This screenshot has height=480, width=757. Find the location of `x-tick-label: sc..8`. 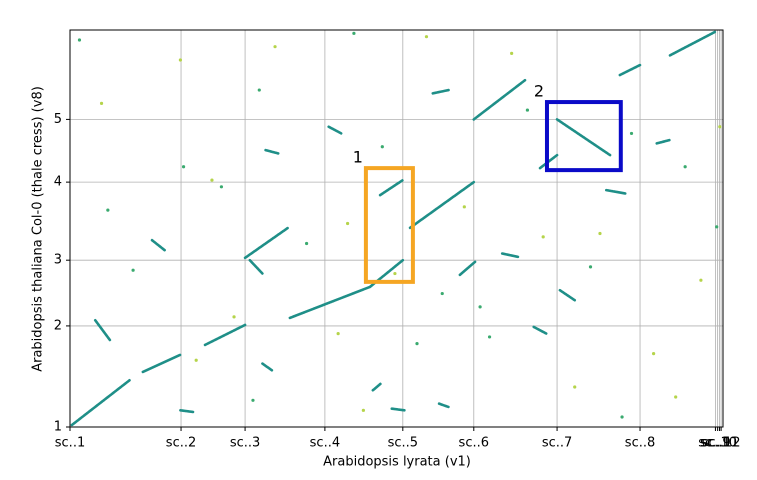

x-tick-label: sc..8 is located at coordinates (640, 443).